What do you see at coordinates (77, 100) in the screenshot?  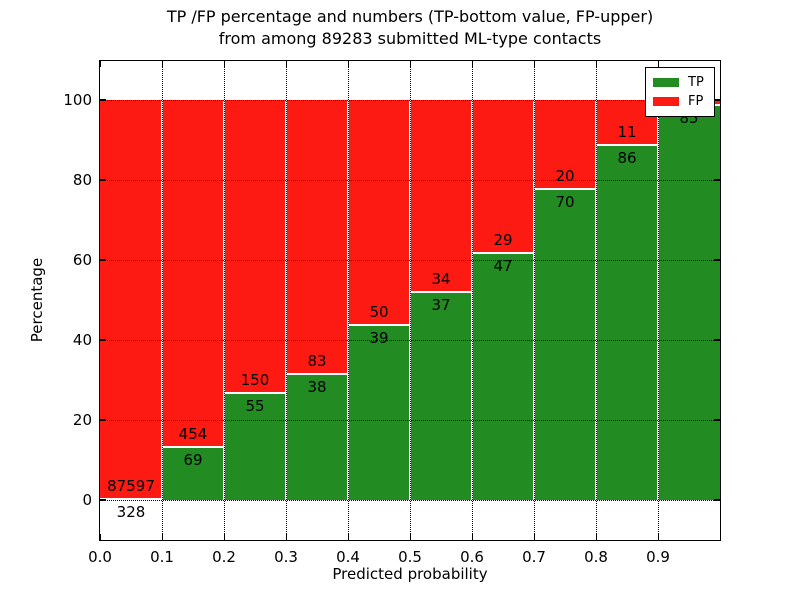 I see `y-tick-label: 100` at bounding box center [77, 100].